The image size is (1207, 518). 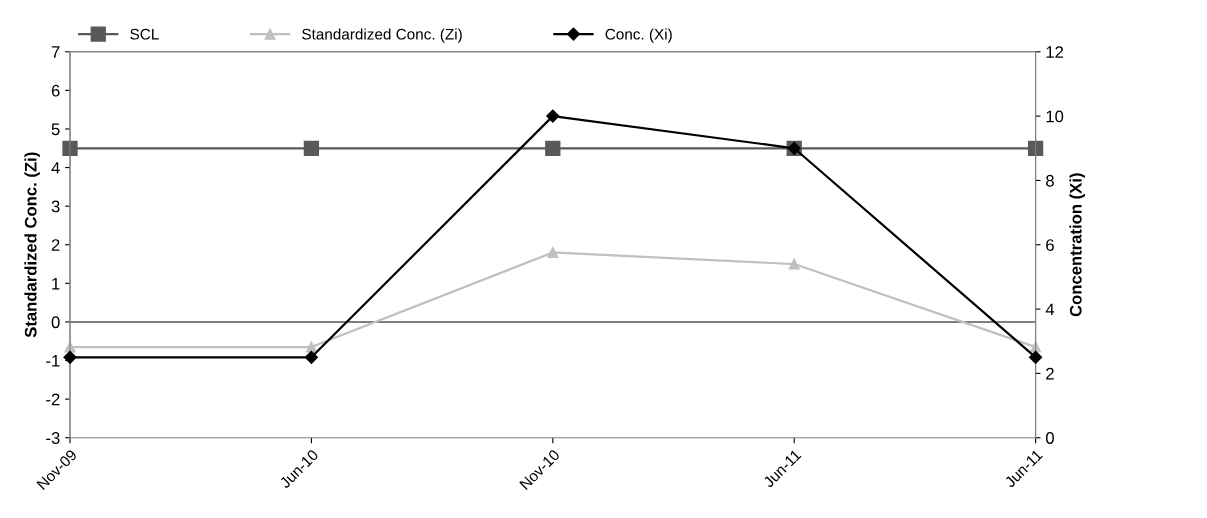 I want to click on legend-label: Standardized Conc. (Zi), so click(x=382, y=35).